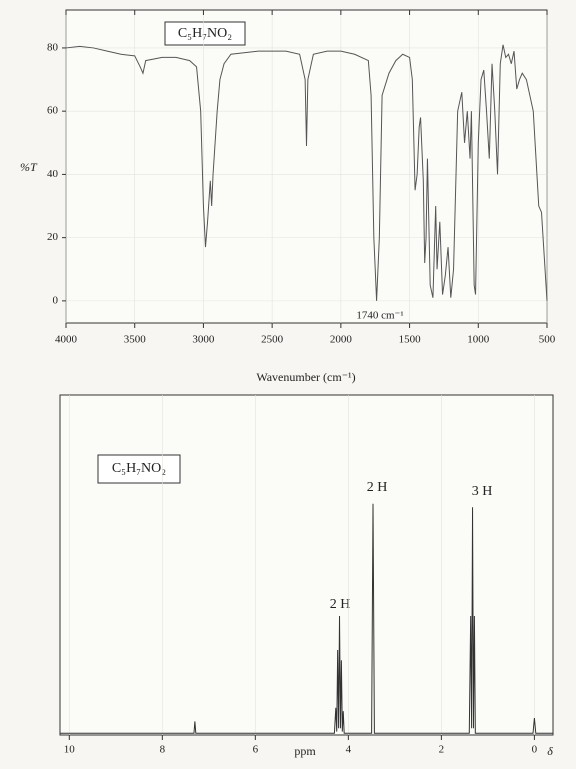  Describe the element at coordinates (29, 167) in the screenshot. I see `y-axis-label: %T` at that location.